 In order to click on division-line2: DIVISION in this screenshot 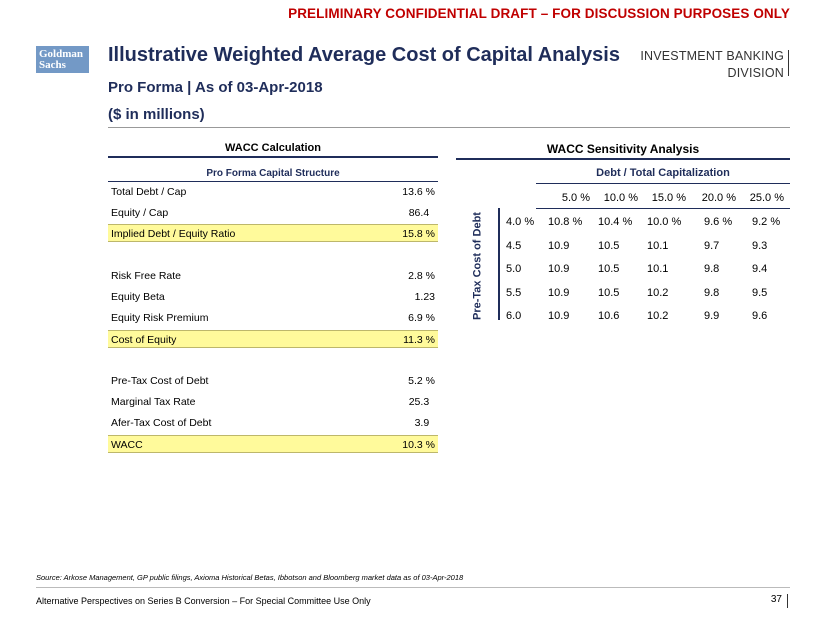, I will do `click(755, 73)`.